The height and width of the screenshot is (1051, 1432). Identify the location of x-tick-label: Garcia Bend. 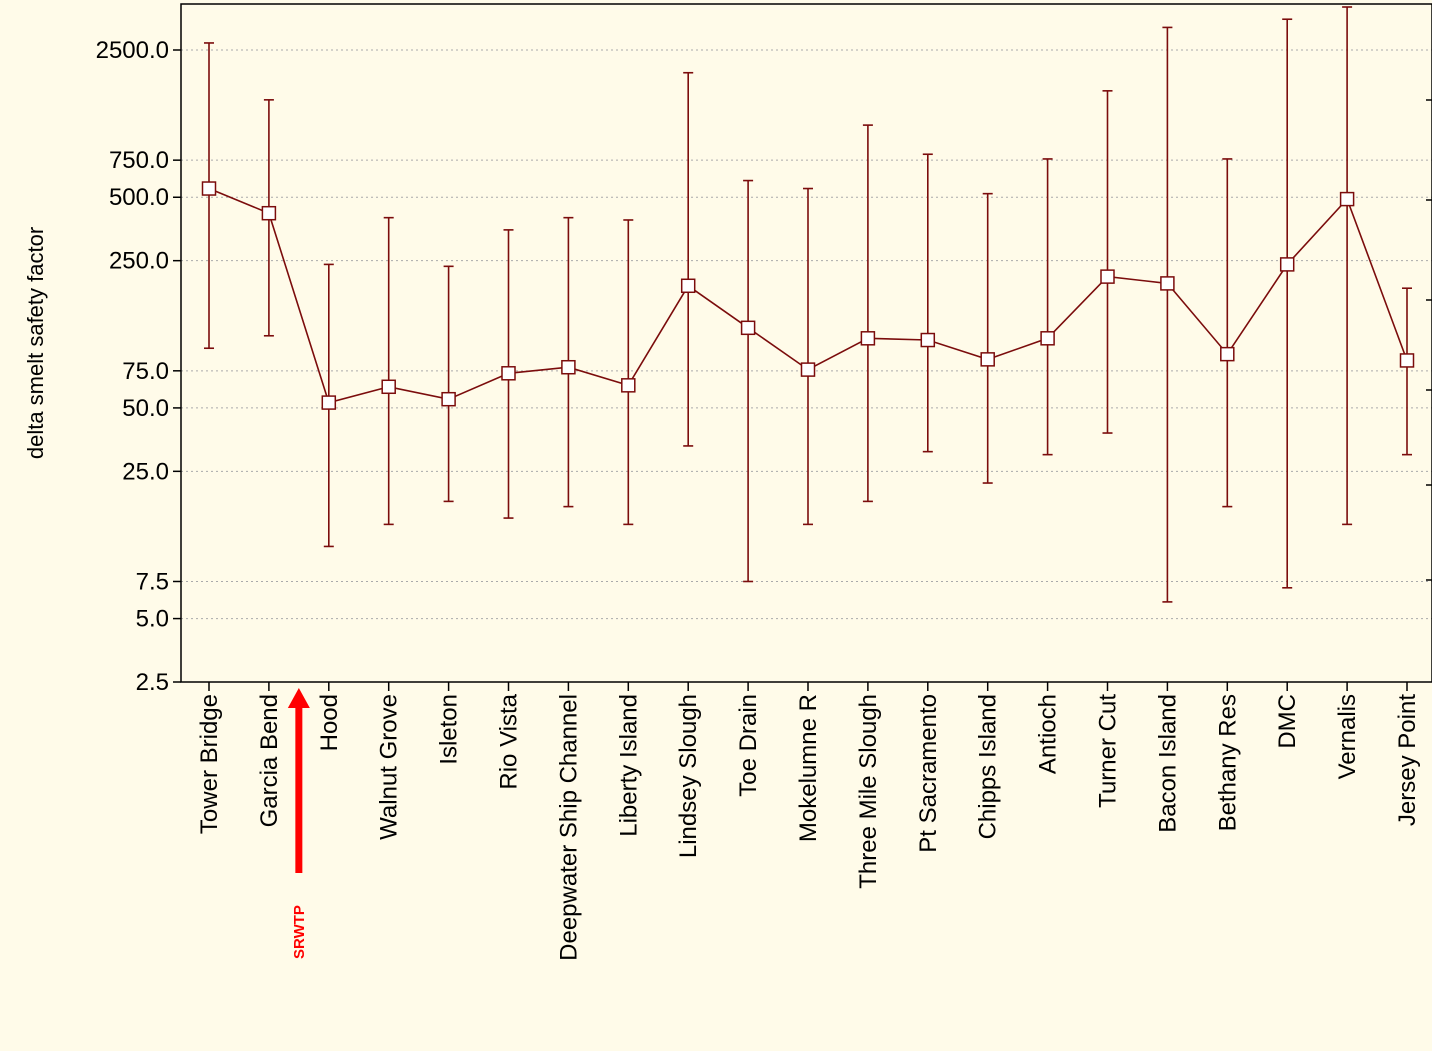
(269, 760).